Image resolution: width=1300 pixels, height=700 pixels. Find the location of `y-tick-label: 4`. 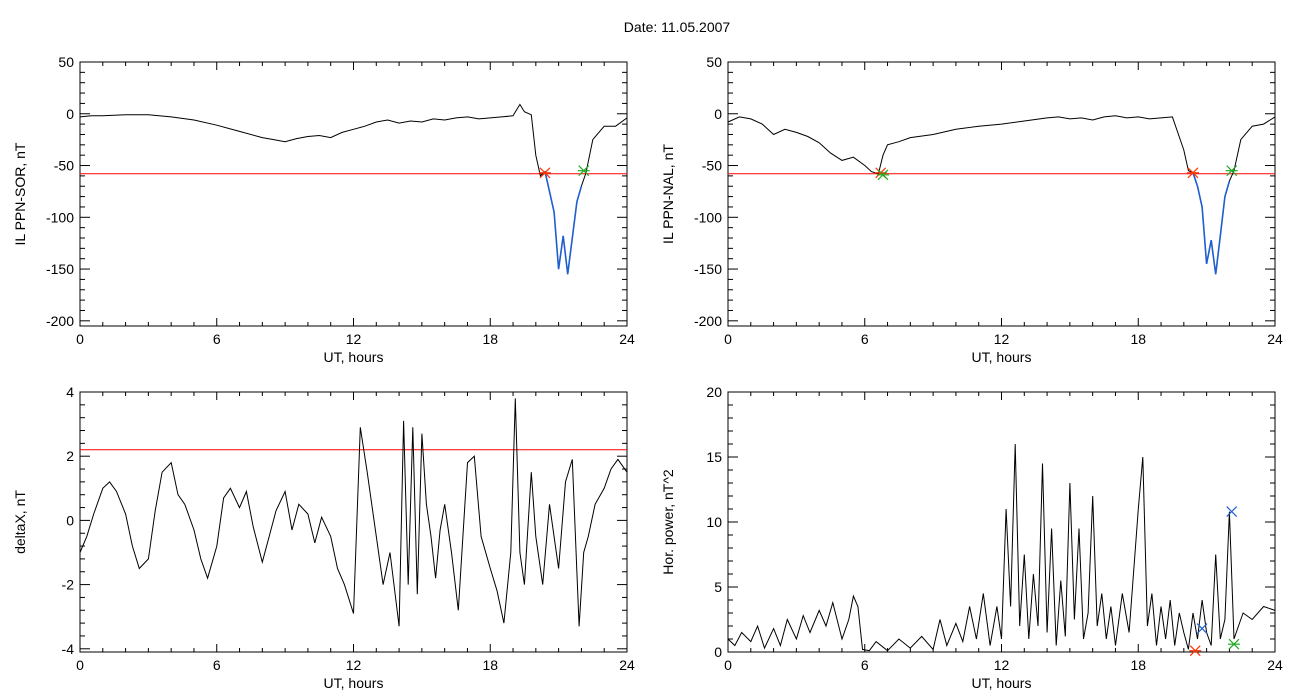

y-tick-label: 4 is located at coordinates (70, 392).